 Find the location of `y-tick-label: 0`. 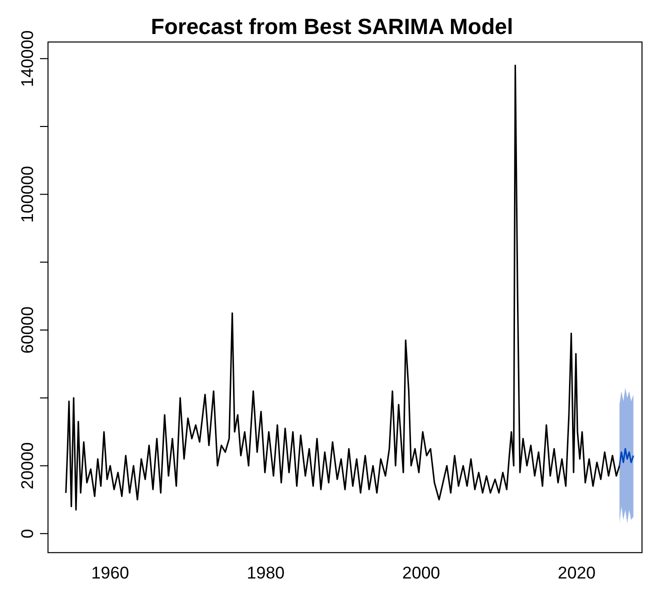

y-tick-label: 0 is located at coordinates (28, 533).